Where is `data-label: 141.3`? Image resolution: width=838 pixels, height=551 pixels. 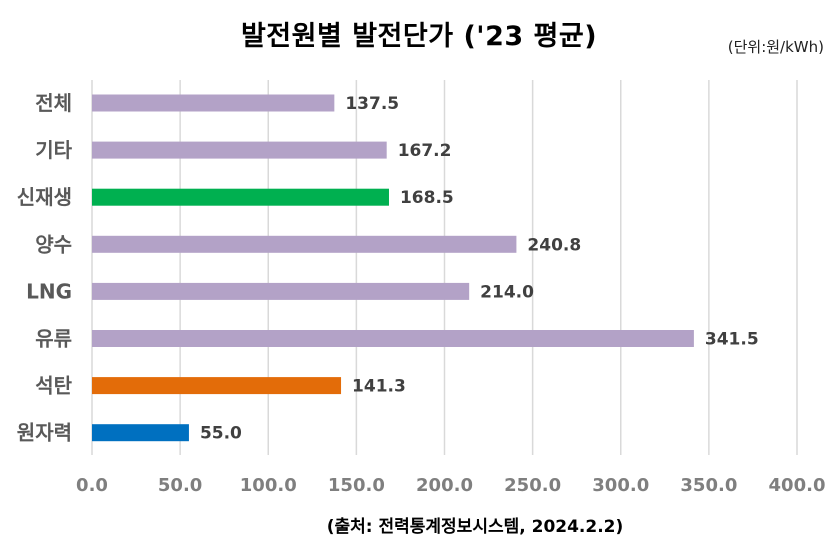 data-label: 141.3 is located at coordinates (379, 387).